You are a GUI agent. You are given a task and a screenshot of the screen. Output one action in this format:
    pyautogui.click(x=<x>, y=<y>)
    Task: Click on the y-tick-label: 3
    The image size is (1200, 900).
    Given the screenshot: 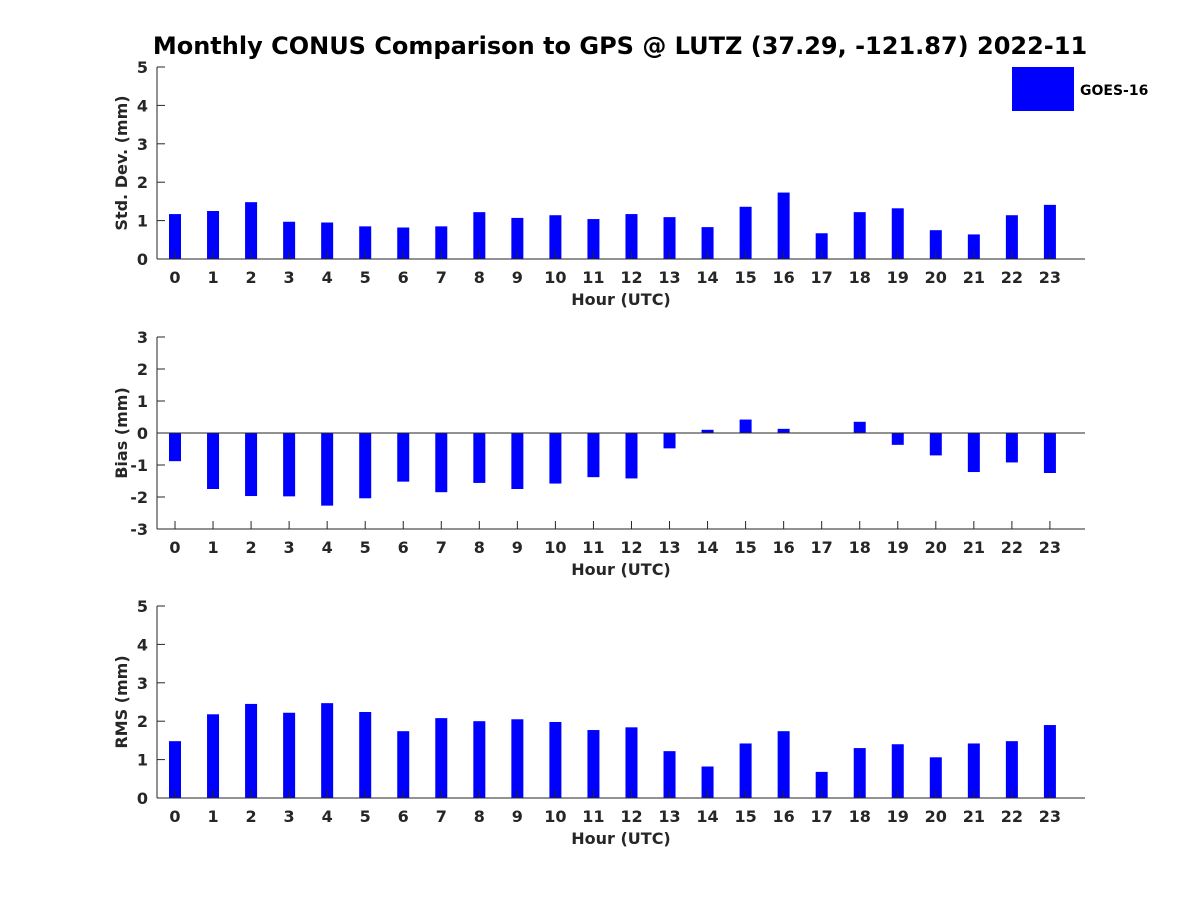 What is the action you would take?
    pyautogui.click(x=142, y=144)
    